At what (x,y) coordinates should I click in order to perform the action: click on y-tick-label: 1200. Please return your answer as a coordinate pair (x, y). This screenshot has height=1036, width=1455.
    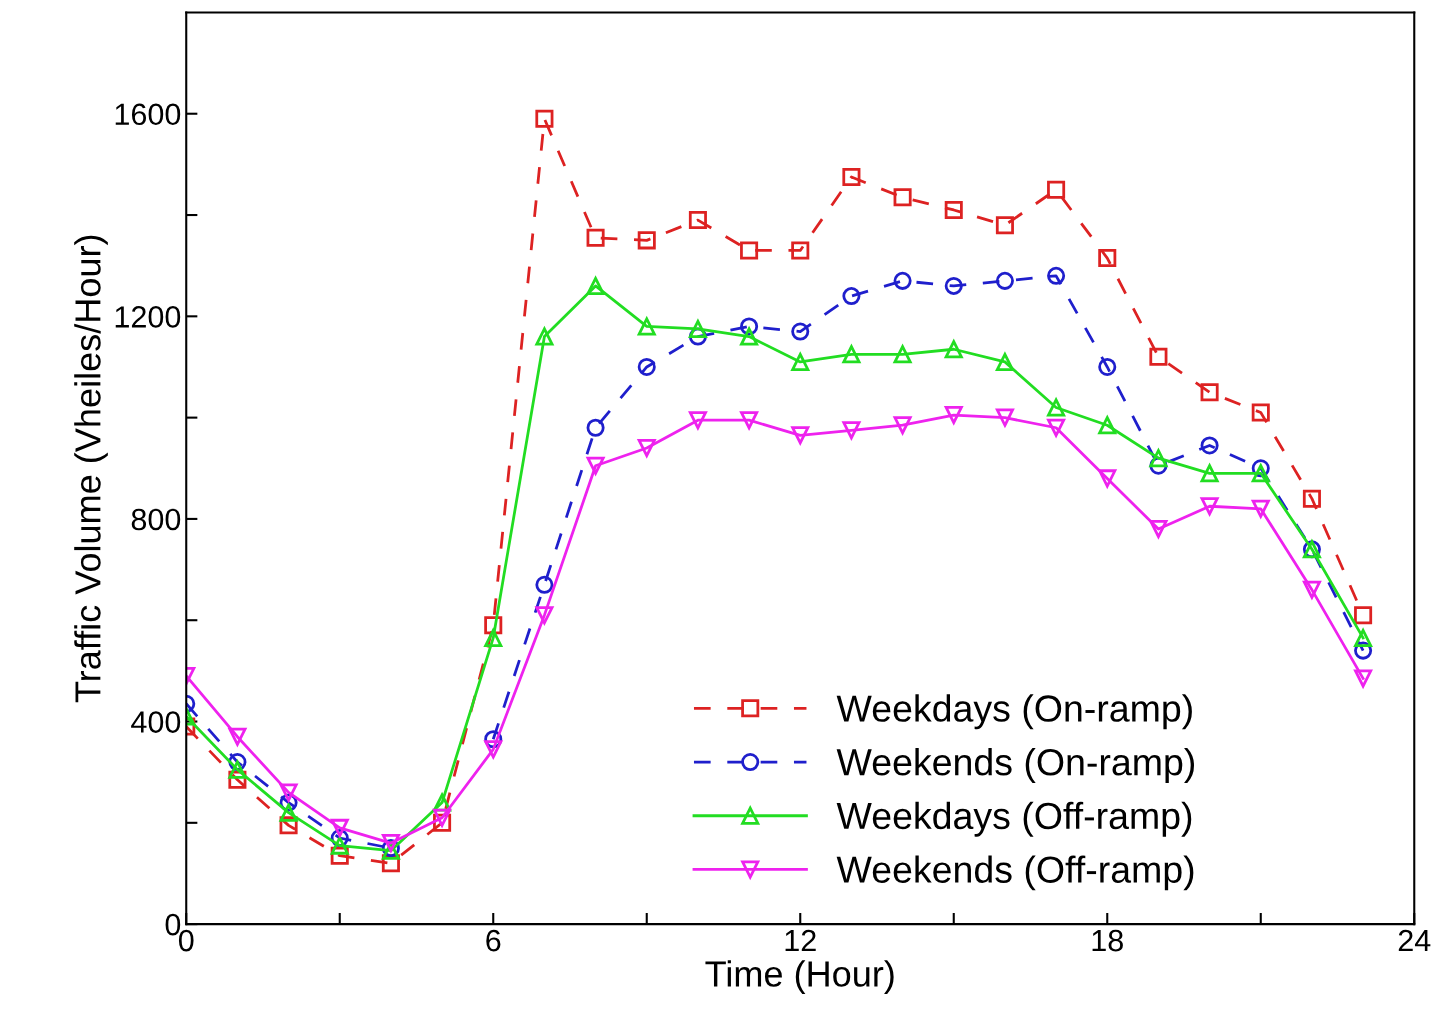
    Looking at the image, I should click on (148, 317).